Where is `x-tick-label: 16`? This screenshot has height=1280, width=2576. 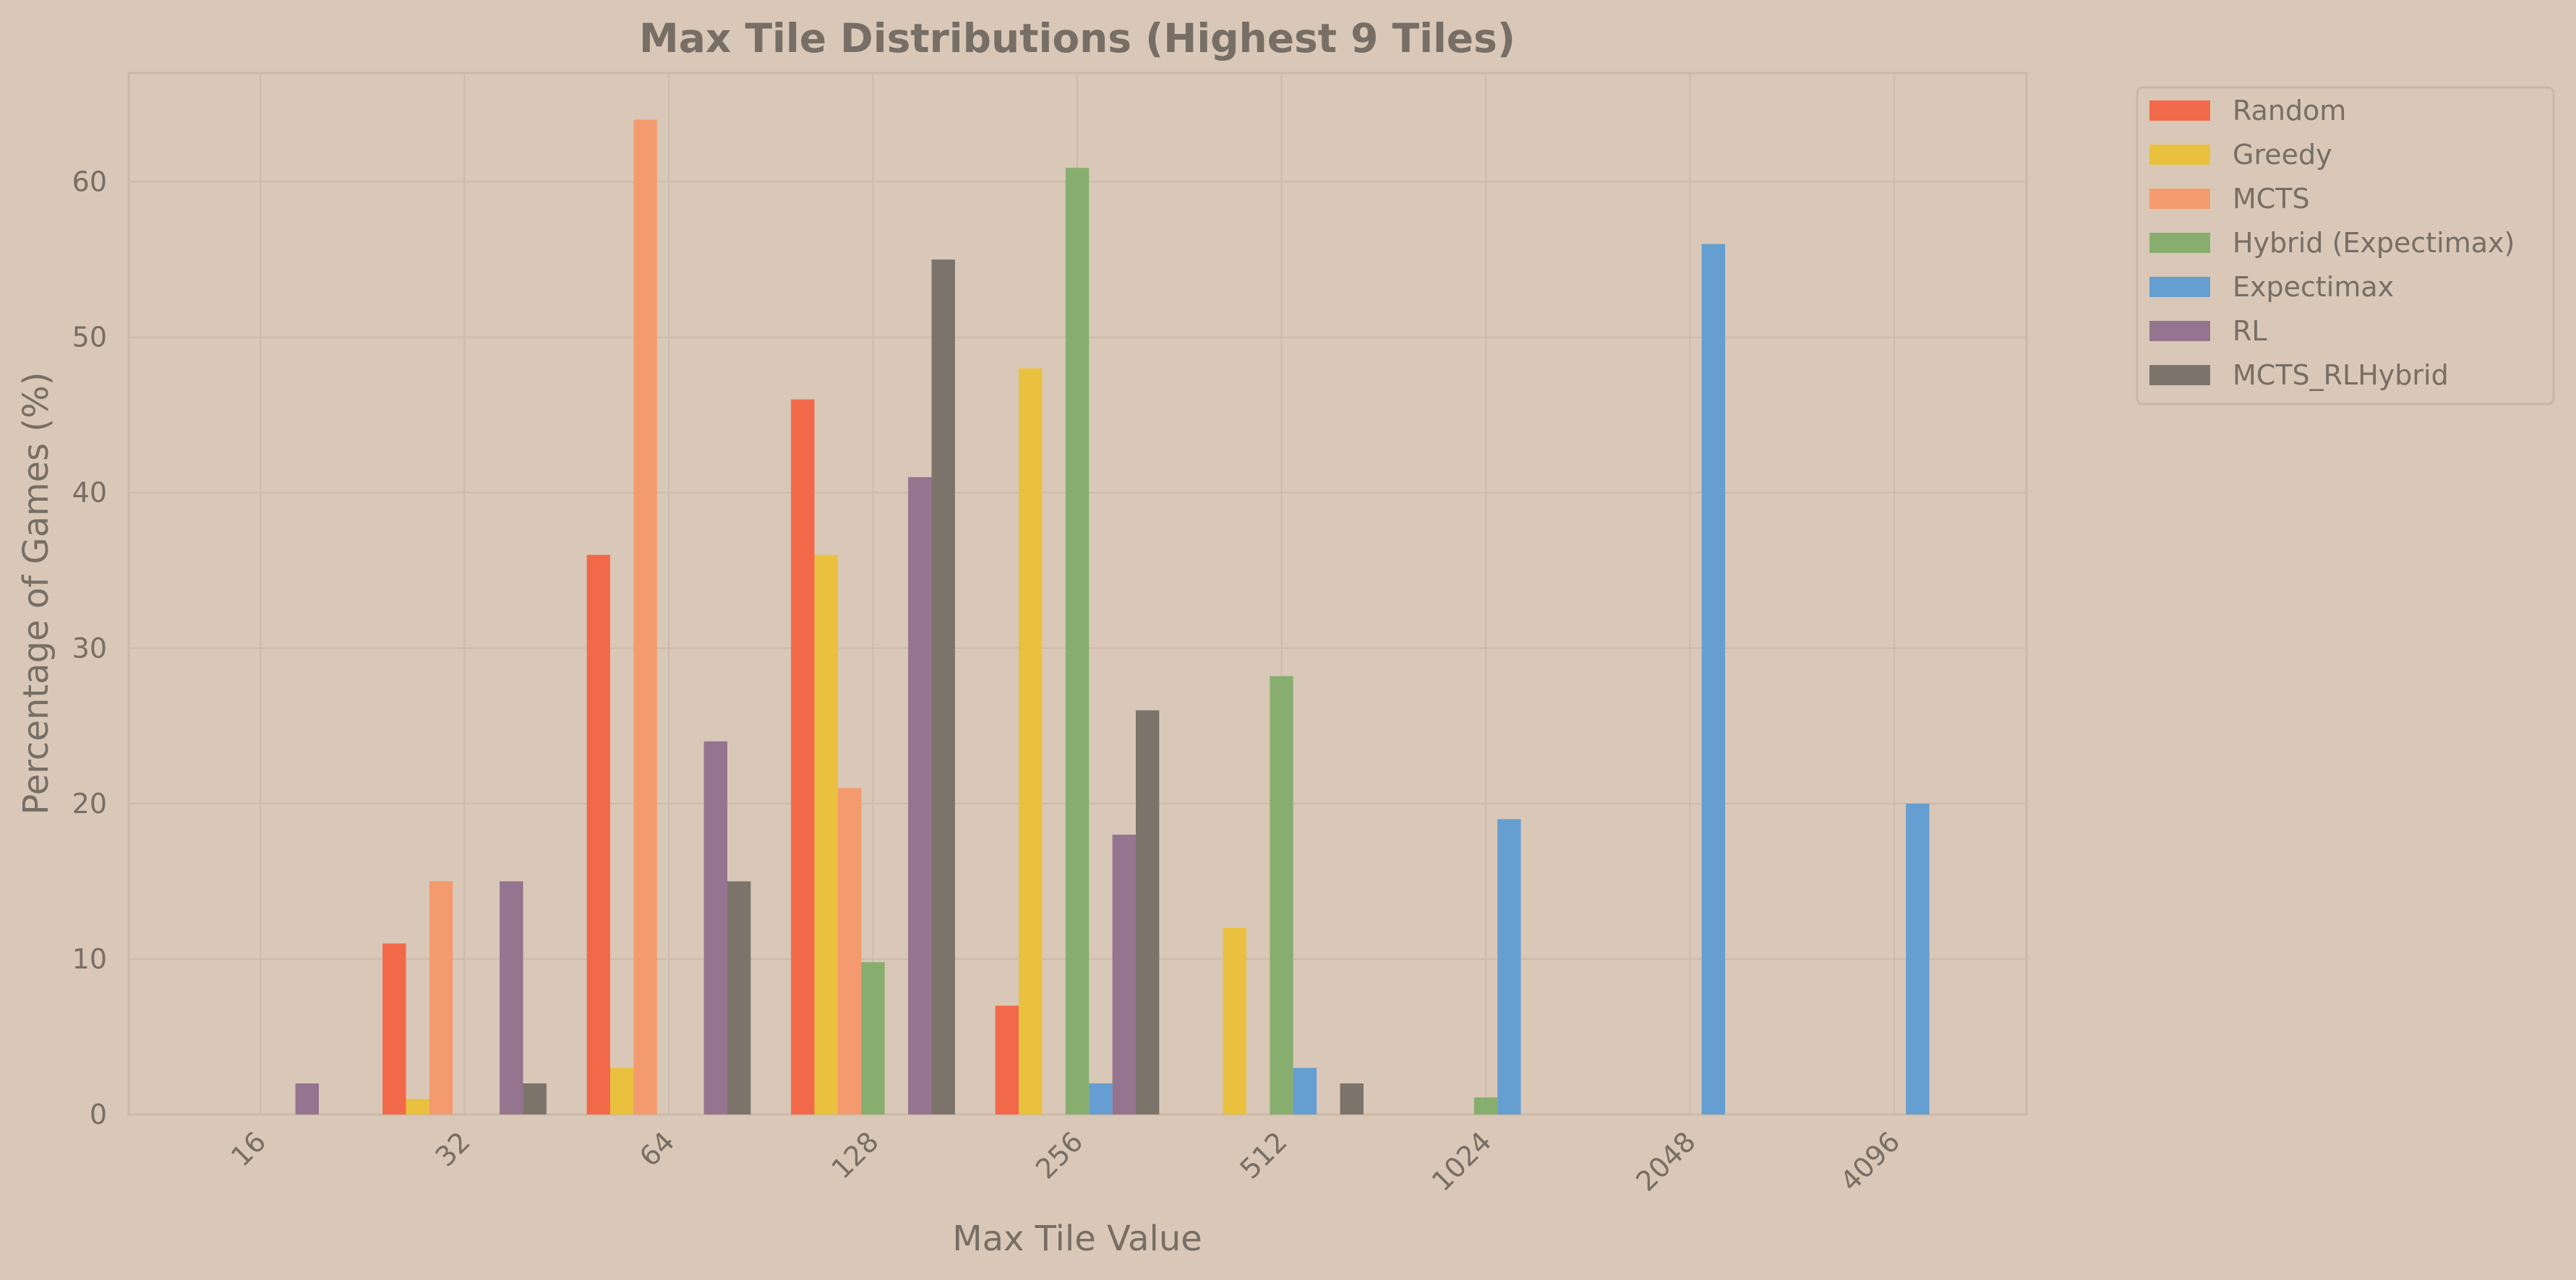 x-tick-label: 16 is located at coordinates (249, 1148).